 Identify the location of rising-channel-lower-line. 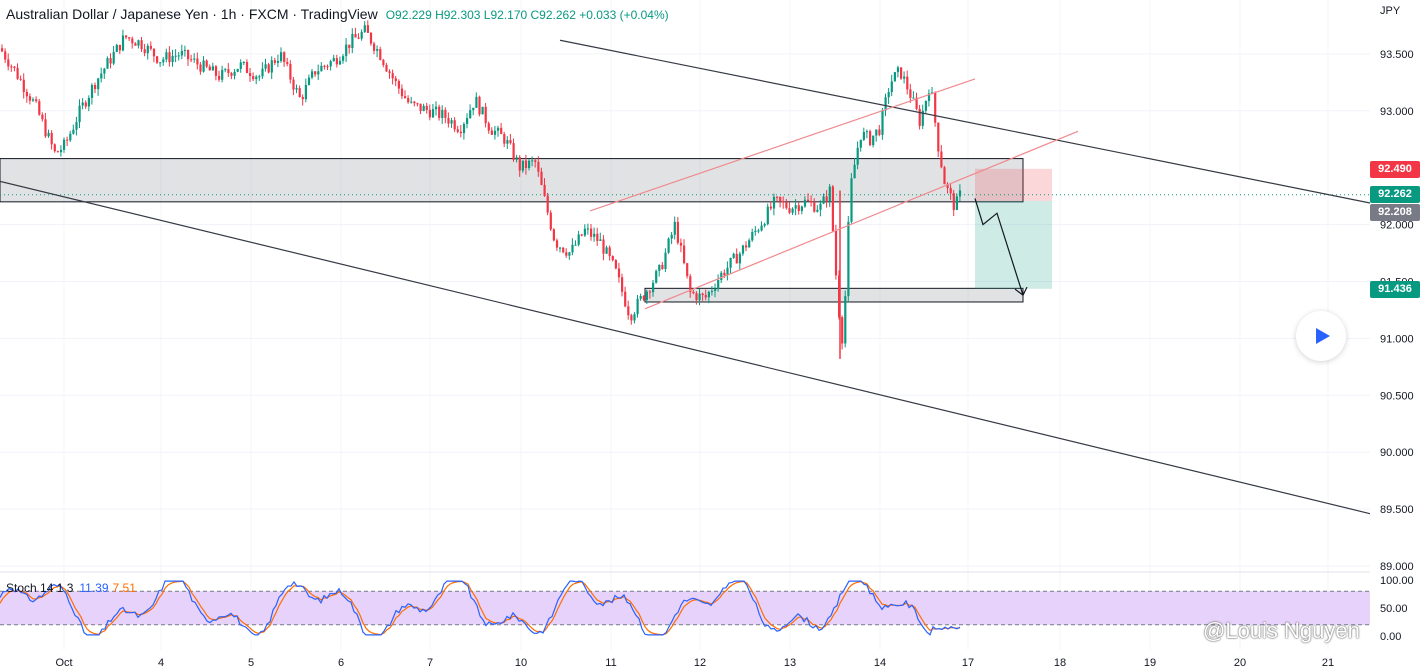
(861, 220).